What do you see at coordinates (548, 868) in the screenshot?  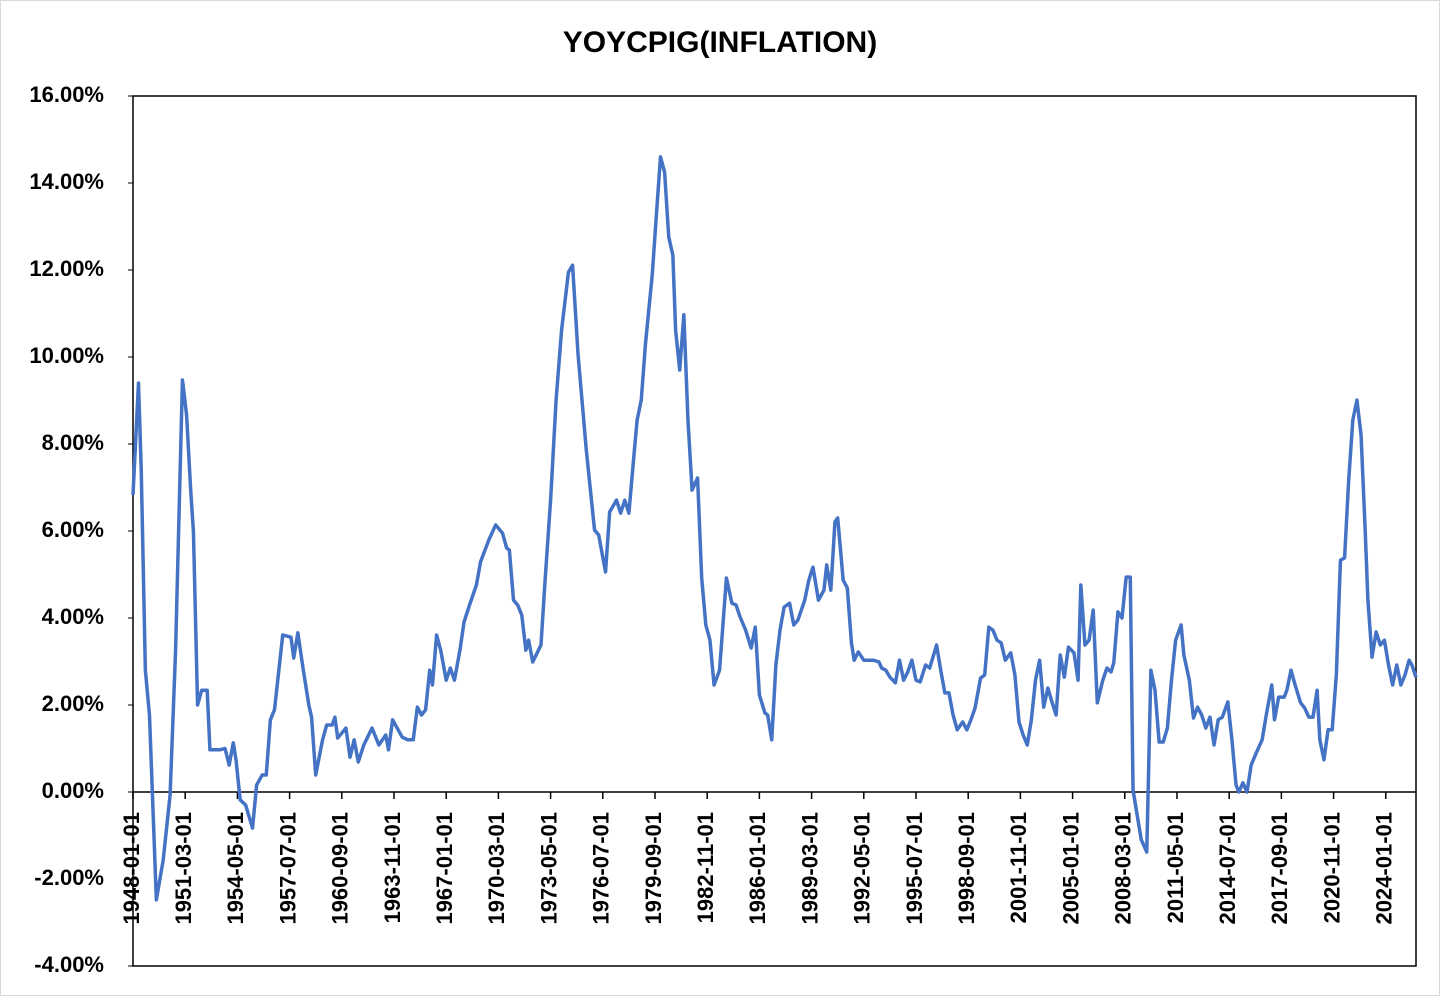 I see `x-tick-label: 1973-05-01` at bounding box center [548, 868].